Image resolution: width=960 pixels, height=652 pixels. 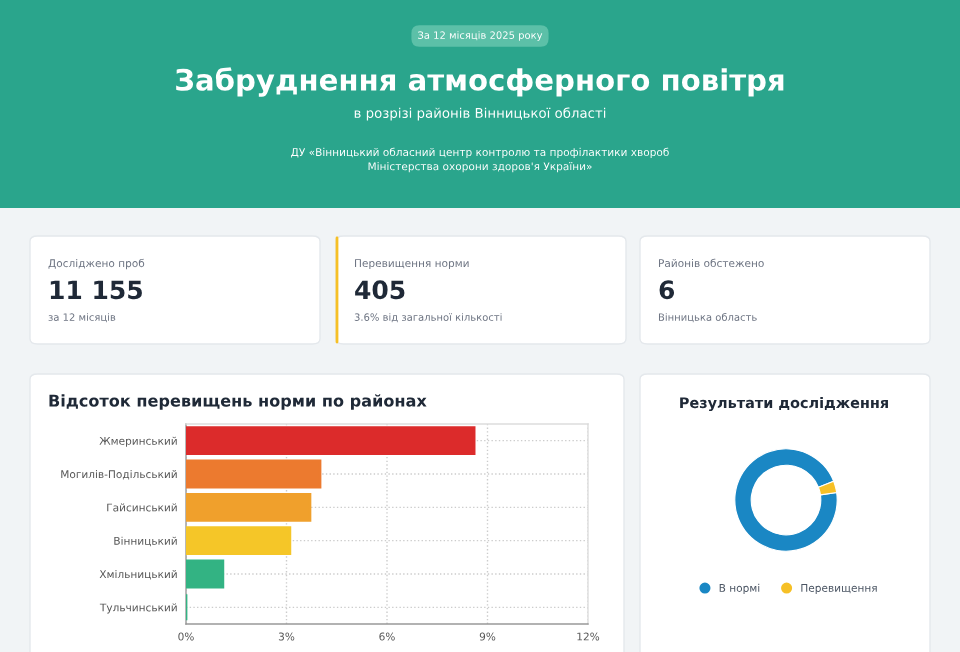 What do you see at coordinates (380, 290) in the screenshot?
I see `text: 405` at bounding box center [380, 290].